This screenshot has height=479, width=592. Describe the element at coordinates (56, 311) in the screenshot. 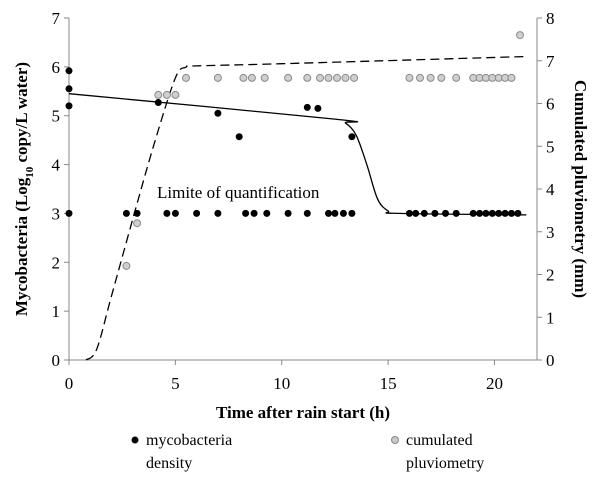

I see `left-tick-label: 1` at that location.